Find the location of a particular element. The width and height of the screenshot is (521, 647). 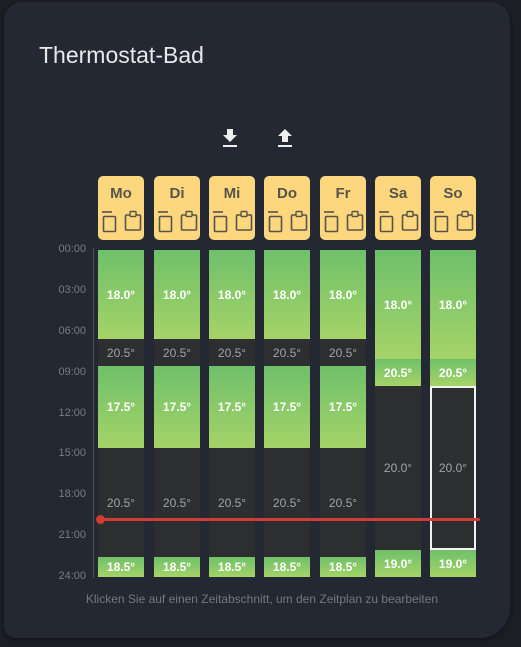

day-label: So is located at coordinates (453, 193).